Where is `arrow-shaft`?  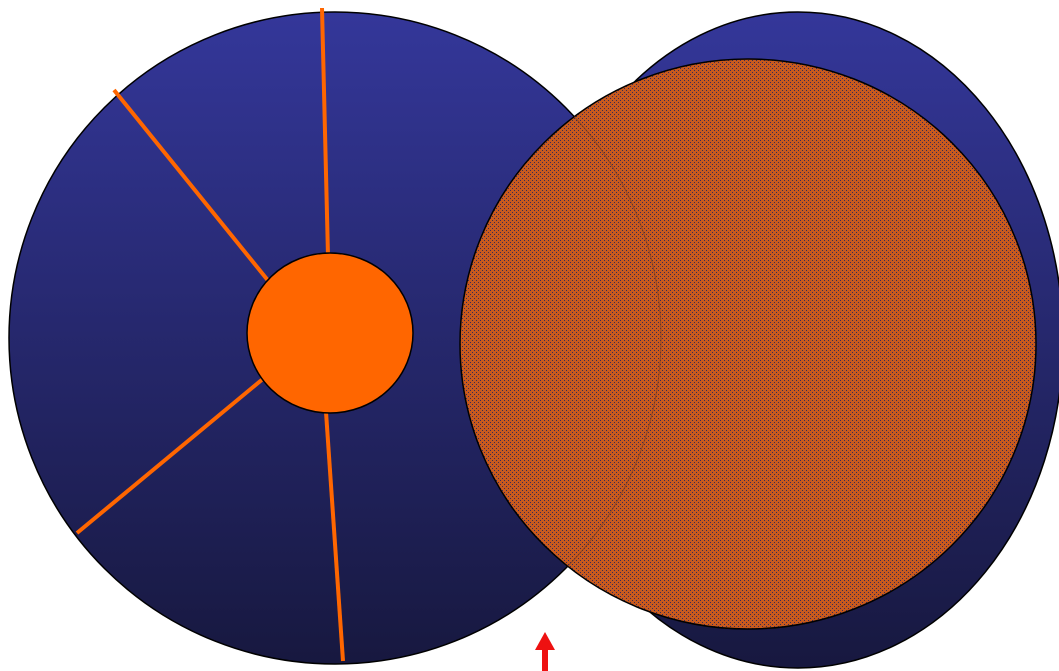
arrow-shaft is located at coordinates (545, 659).